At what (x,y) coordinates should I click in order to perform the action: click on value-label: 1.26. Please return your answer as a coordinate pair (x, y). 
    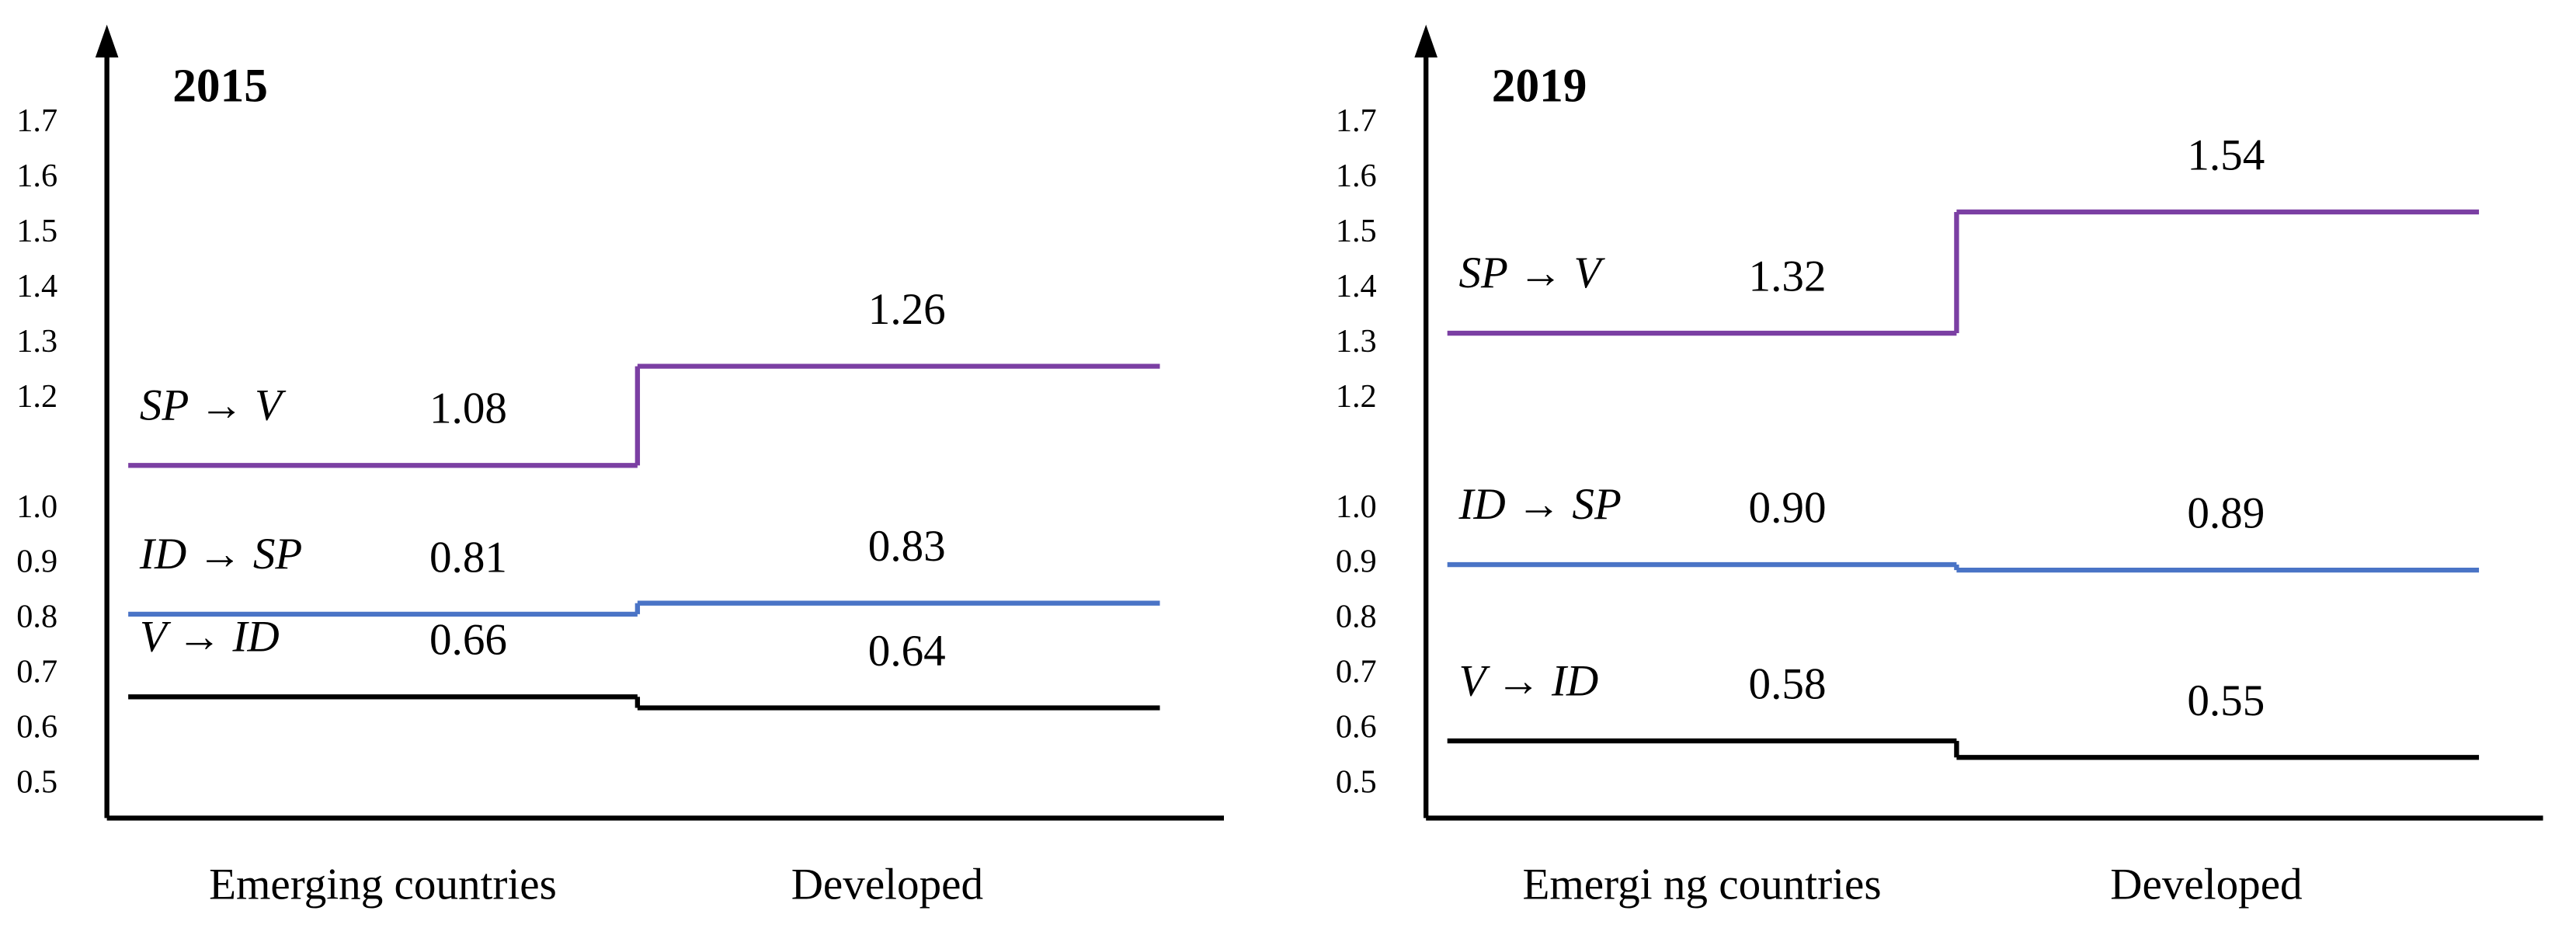
    Looking at the image, I should click on (907, 309).